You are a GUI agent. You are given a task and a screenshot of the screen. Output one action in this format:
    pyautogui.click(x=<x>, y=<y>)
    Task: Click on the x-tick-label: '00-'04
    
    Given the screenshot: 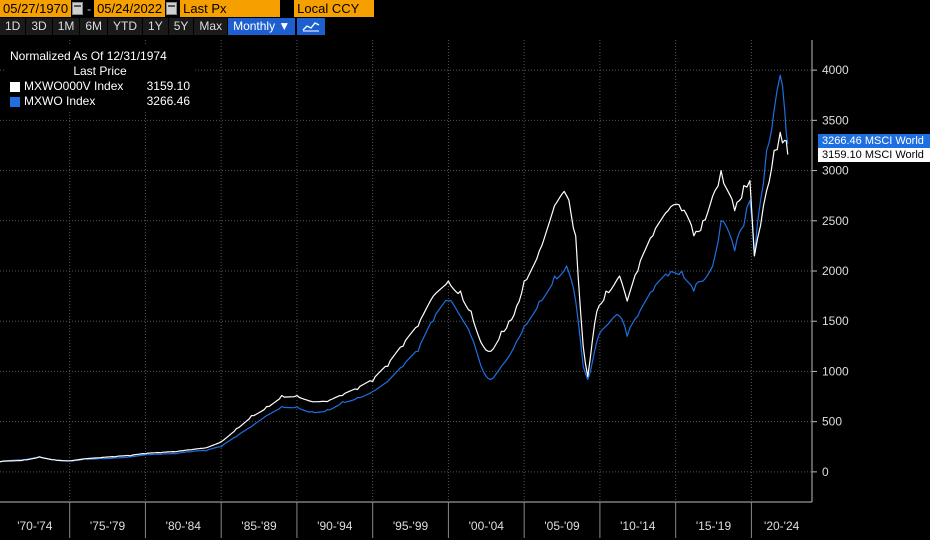 What is the action you would take?
    pyautogui.click(x=487, y=526)
    